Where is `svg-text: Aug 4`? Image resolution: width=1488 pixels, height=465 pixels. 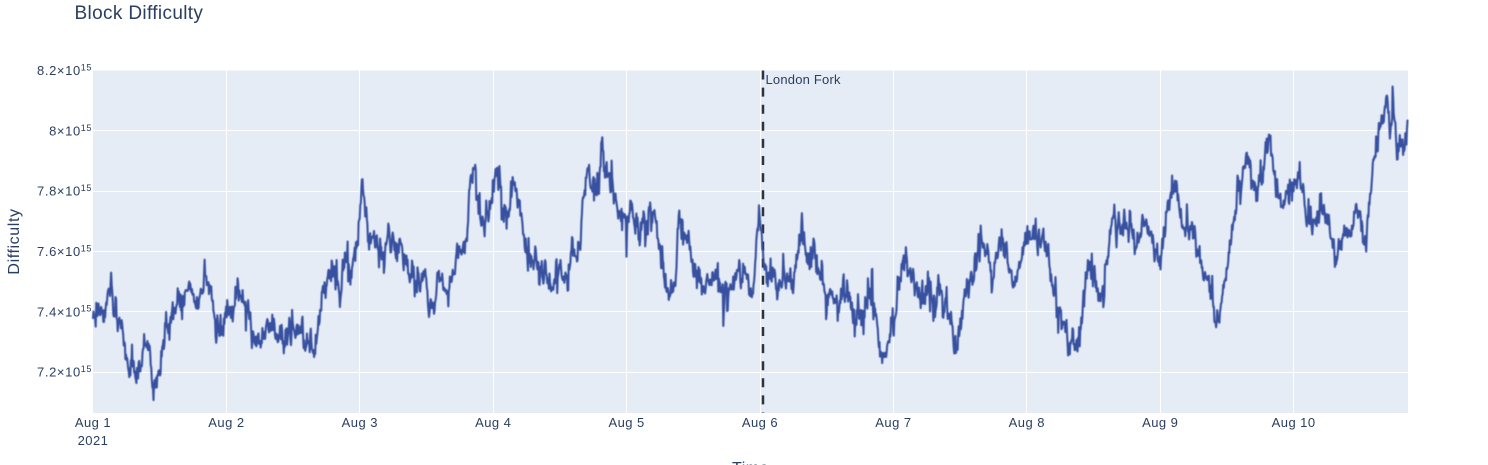 svg-text: Aug 4 is located at coordinates (493, 422).